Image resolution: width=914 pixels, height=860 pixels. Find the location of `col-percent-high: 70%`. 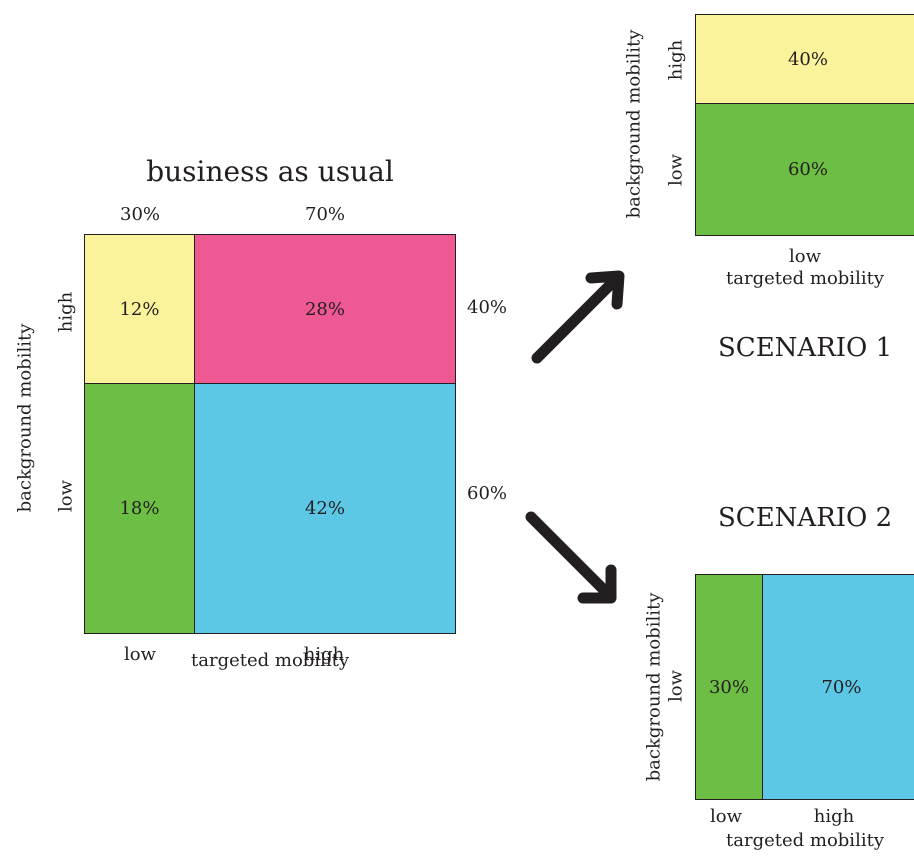

col-percent-high: 70% is located at coordinates (325, 214).